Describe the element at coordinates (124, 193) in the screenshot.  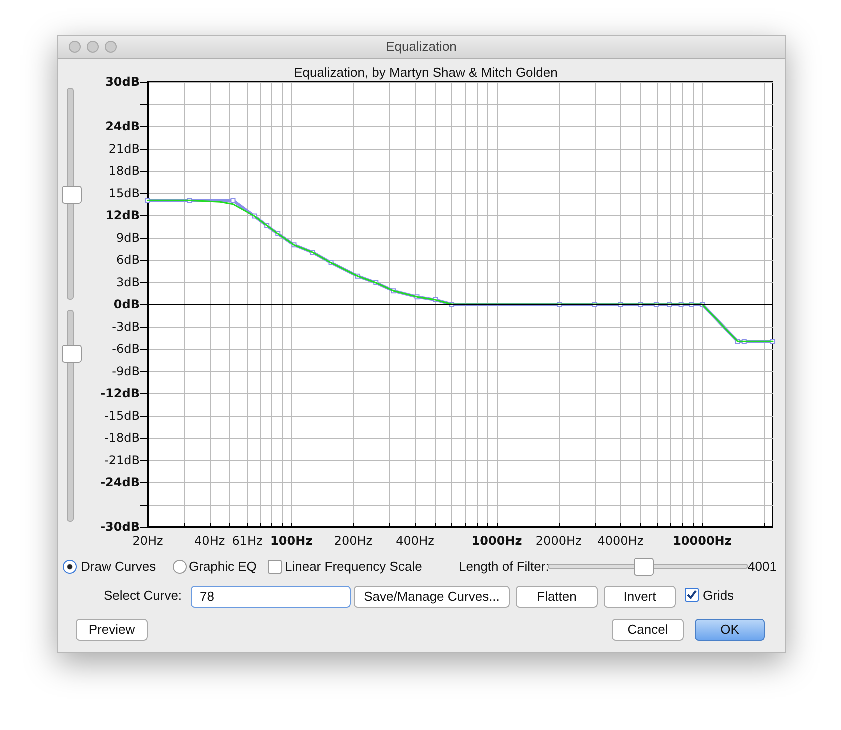
I see `y-tick-label: 15dB` at that location.